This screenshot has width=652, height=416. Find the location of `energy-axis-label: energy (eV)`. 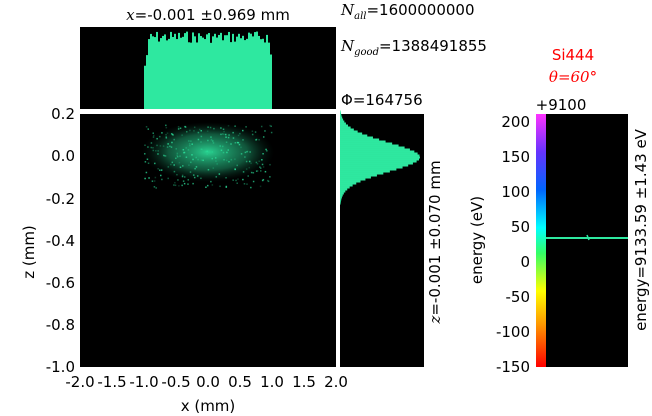

energy-axis-label: energy (eV) is located at coordinates (477, 240).